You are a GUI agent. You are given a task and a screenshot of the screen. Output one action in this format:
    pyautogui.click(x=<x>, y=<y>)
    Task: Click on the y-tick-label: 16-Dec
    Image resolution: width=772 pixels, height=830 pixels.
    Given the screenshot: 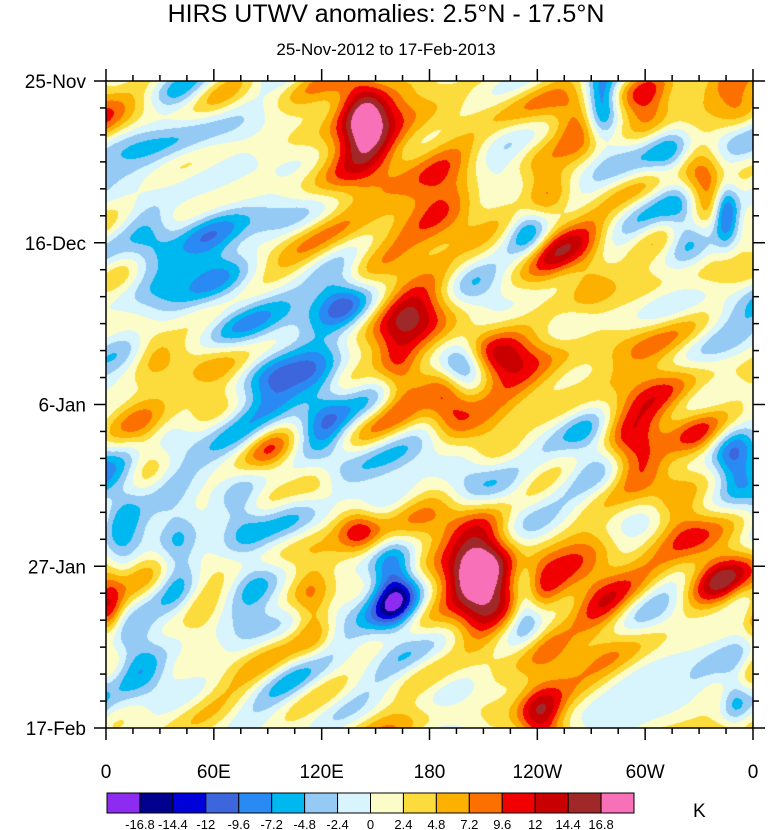 What is the action you would take?
    pyautogui.click(x=55, y=244)
    